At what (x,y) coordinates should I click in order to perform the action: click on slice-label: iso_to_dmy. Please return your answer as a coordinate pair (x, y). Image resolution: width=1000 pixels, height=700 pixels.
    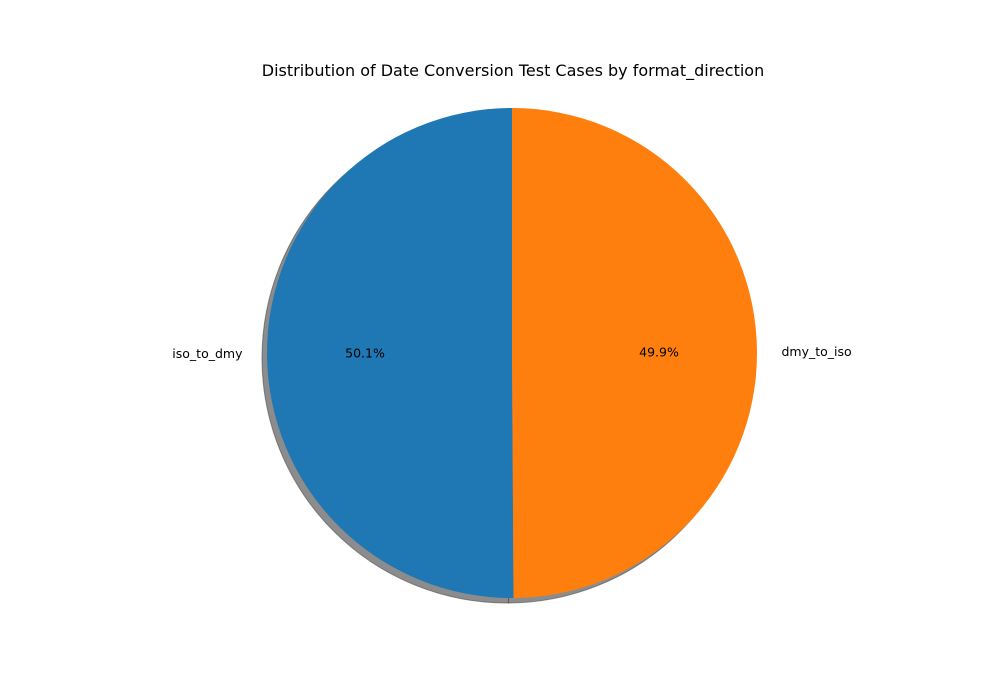
    Looking at the image, I should click on (207, 353).